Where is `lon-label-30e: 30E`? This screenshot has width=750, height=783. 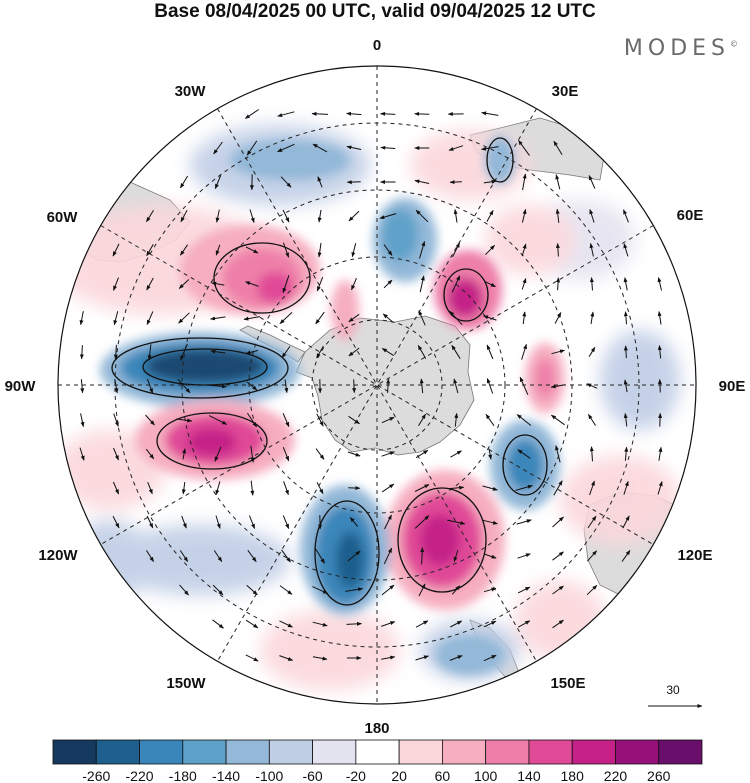
lon-label-30e: 30E is located at coordinates (565, 91).